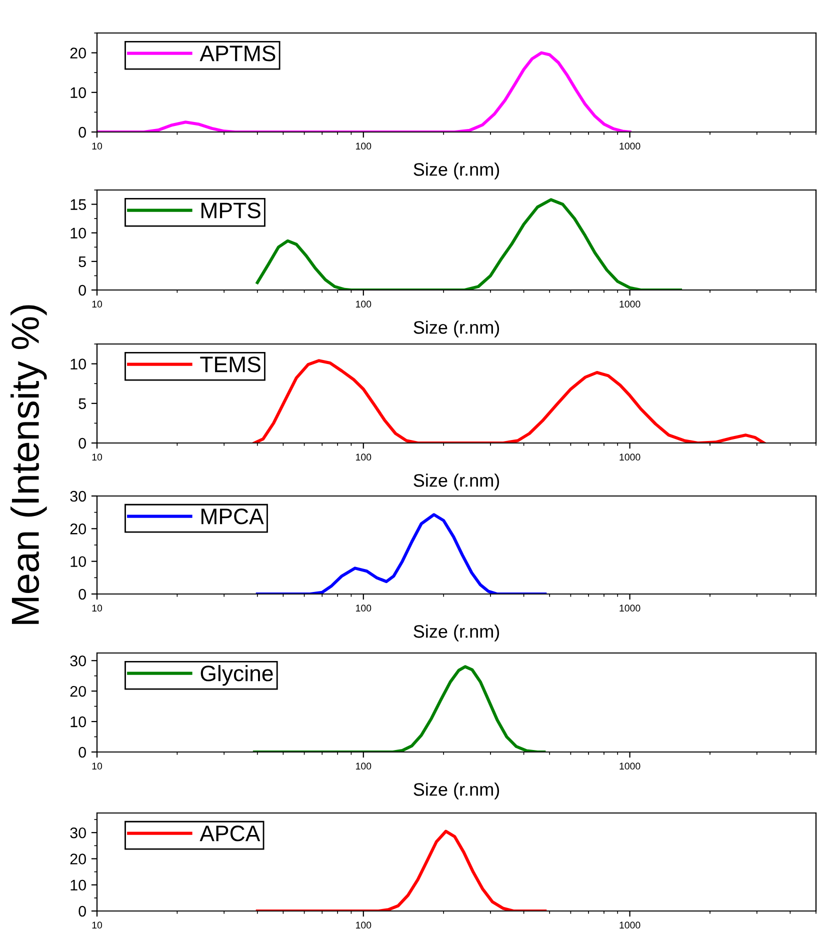 Image resolution: width=819 pixels, height=930 pixels. I want to click on legend-label: APCA, so click(230, 834).